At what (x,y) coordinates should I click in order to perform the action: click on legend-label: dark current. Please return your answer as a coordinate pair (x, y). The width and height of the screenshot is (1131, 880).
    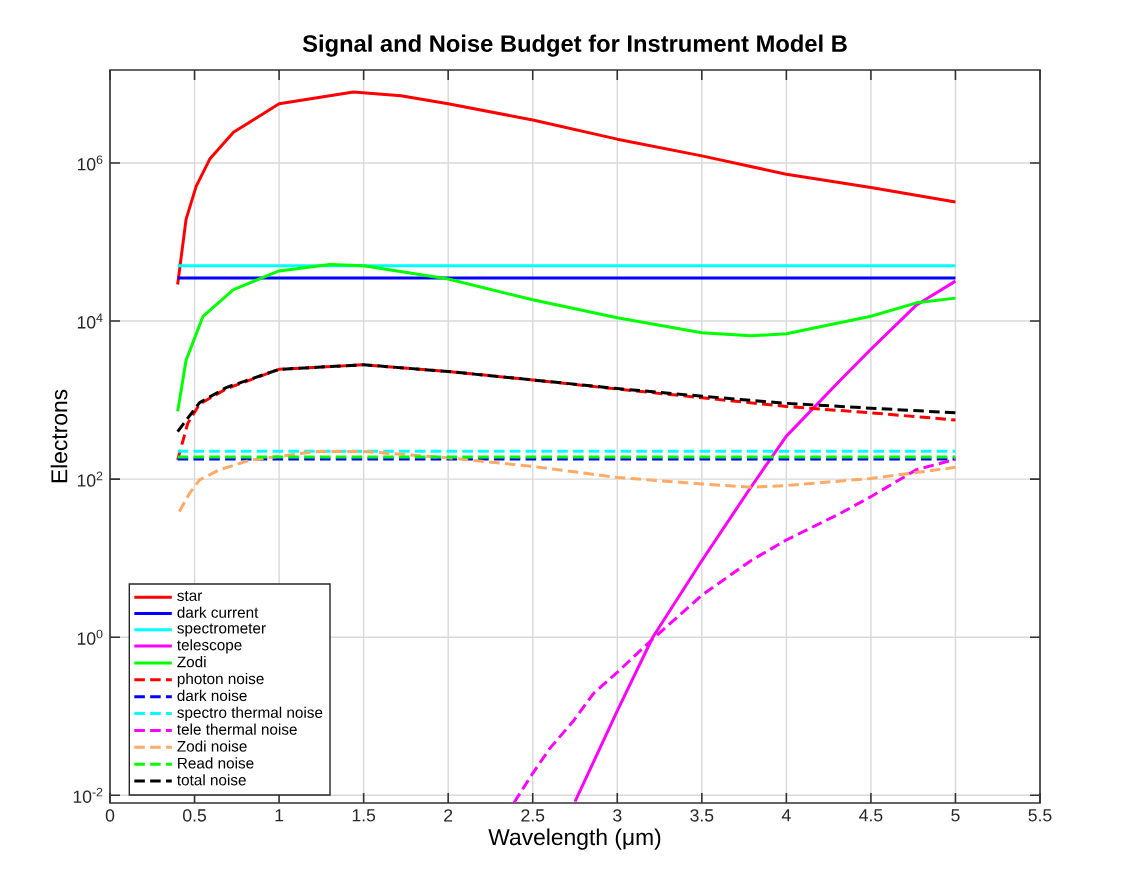
    Looking at the image, I should click on (218, 612).